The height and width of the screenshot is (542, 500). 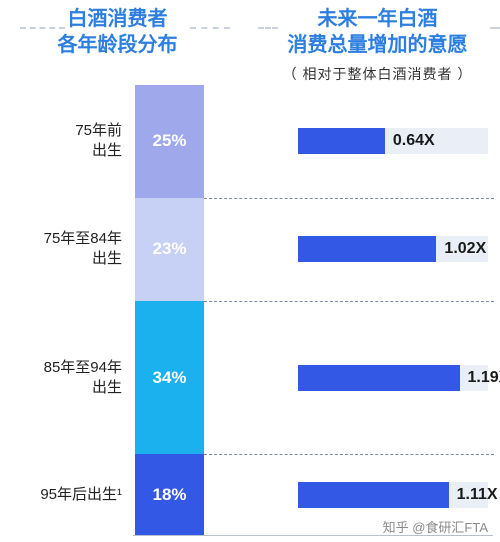 I want to click on age-group-label-line: 75年至84年, so click(x=82, y=239).